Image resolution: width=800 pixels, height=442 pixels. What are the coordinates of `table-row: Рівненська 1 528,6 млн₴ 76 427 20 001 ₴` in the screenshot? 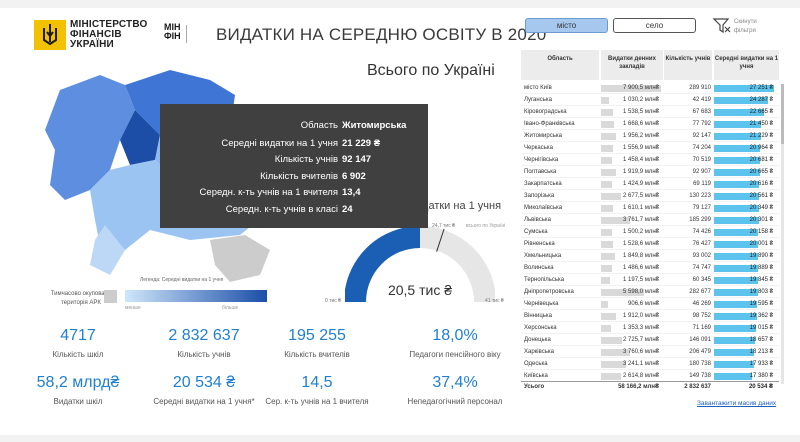 It's located at (650, 244).